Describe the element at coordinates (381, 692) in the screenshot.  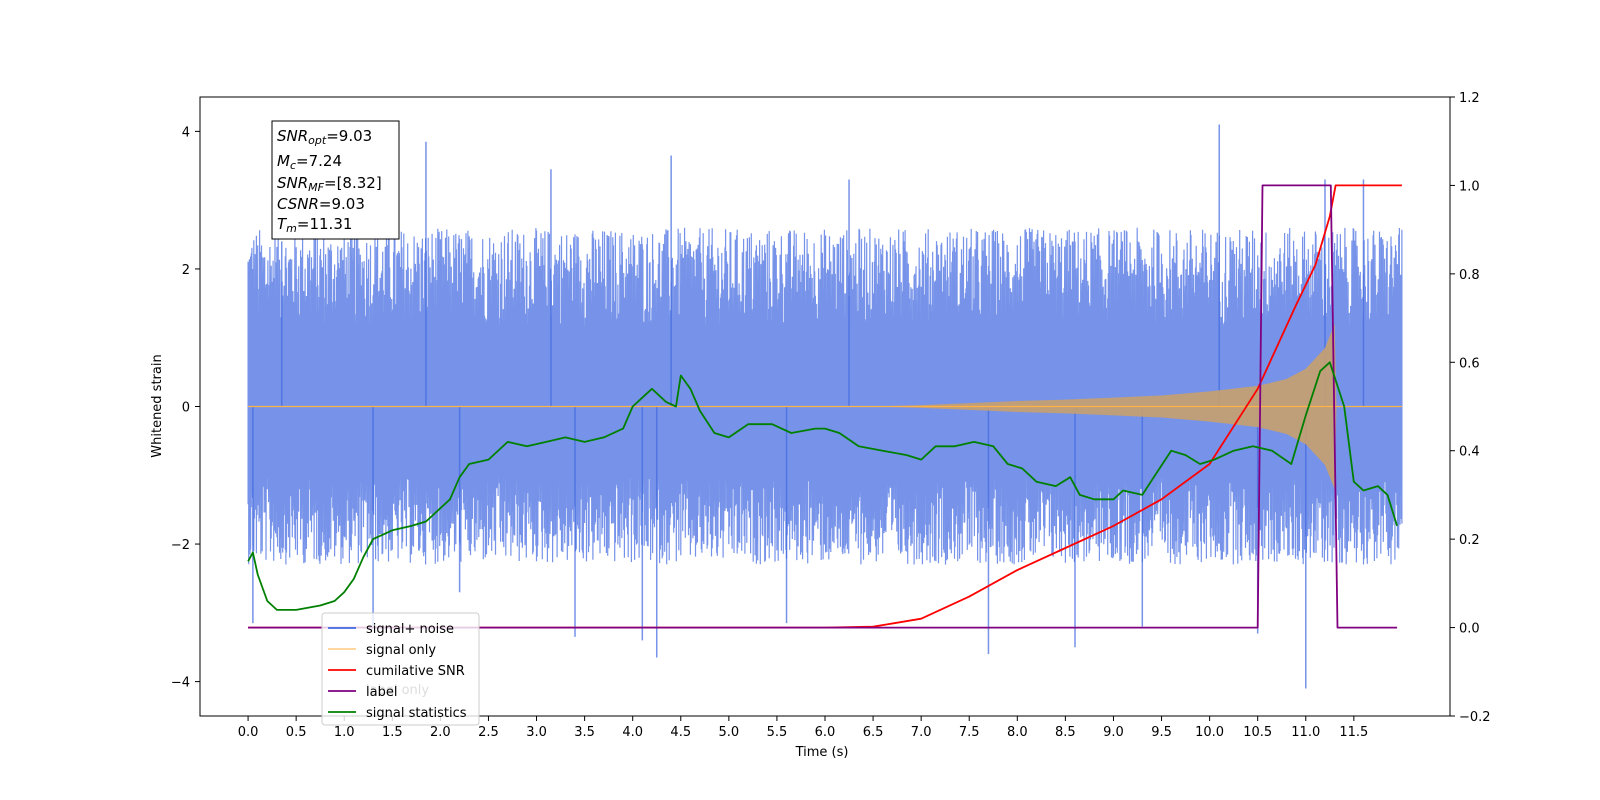
I see `legend-label: label` at that location.